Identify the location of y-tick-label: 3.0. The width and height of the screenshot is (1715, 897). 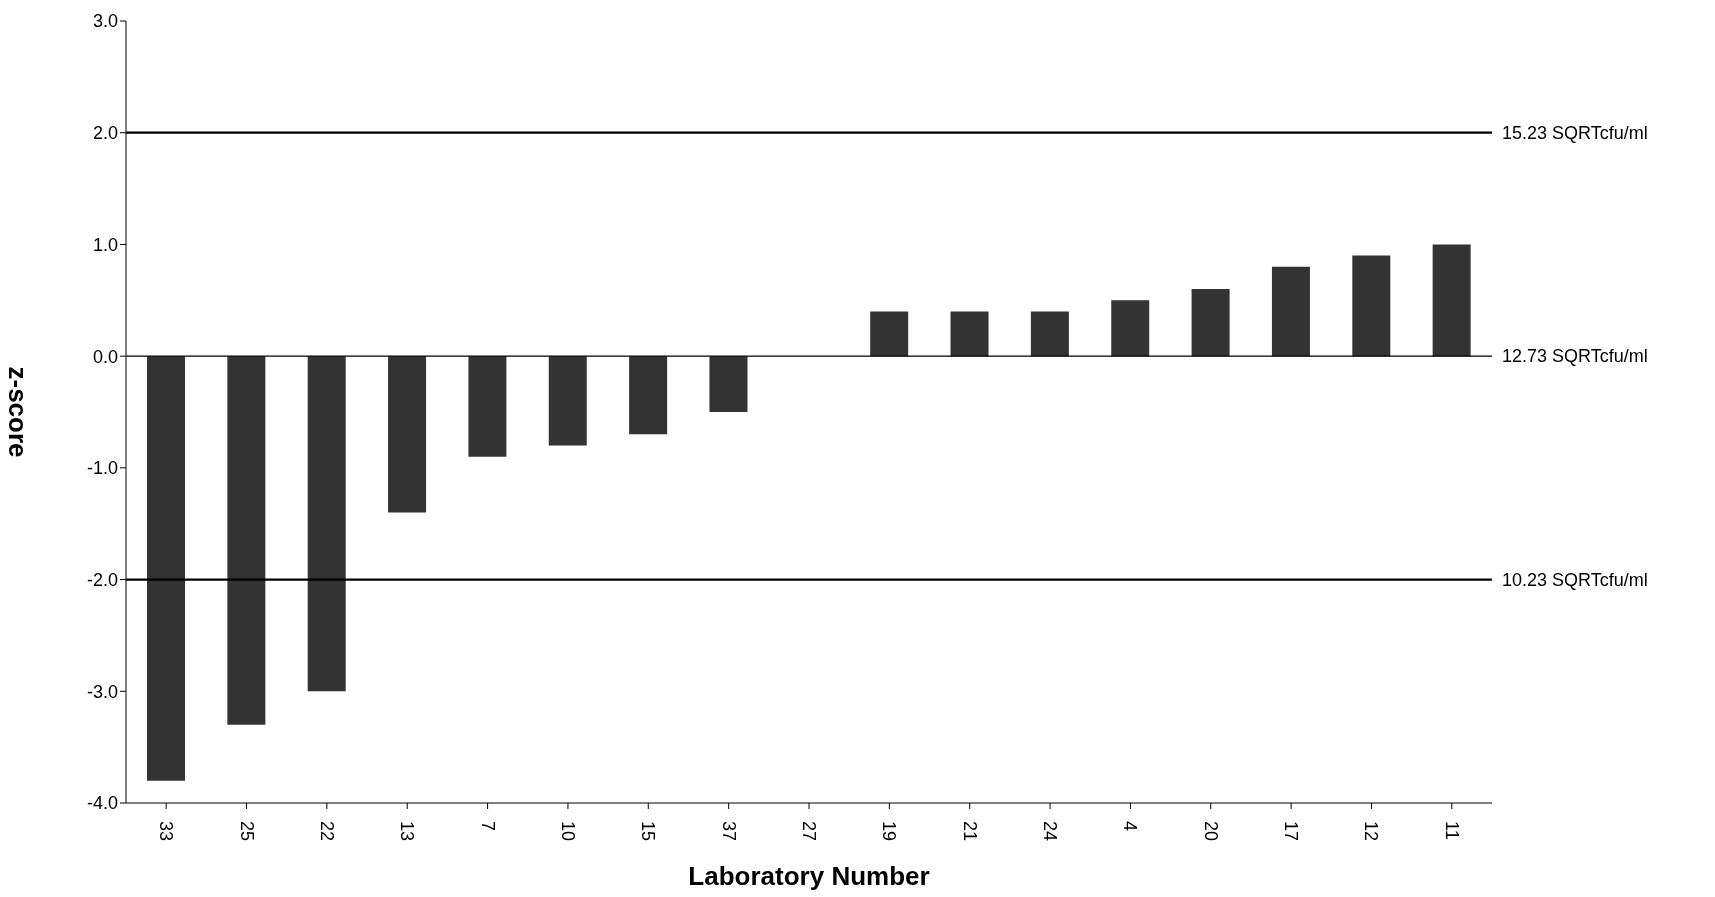
(105, 21).